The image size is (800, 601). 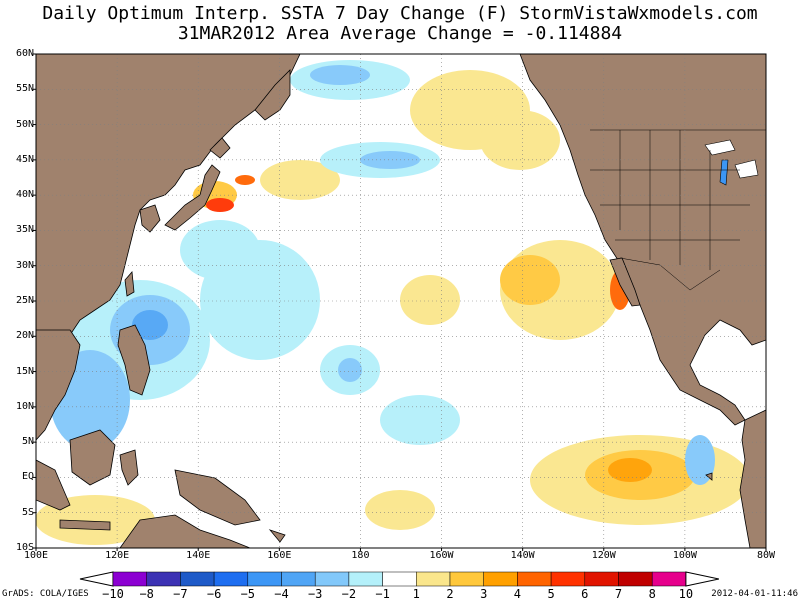 What do you see at coordinates (248, 594) in the screenshot?
I see `colorbar-tick-label: −5` at bounding box center [248, 594].